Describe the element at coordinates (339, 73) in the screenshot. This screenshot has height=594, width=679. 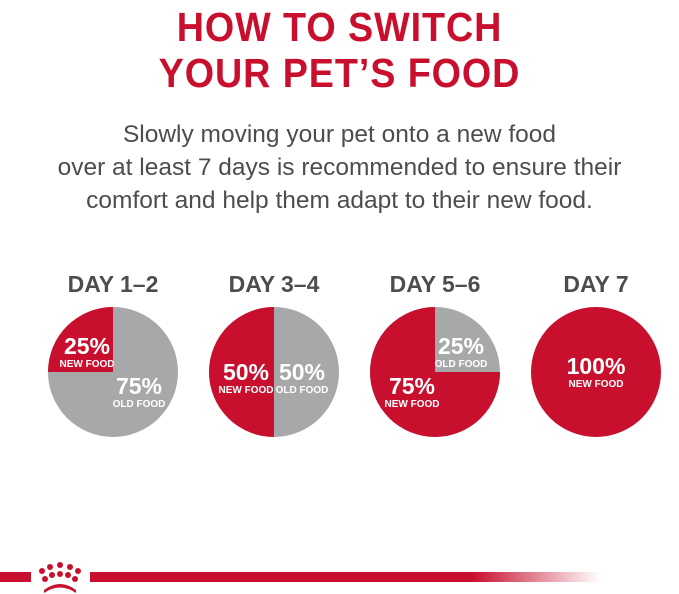
I see `title-line-2: YOUR PET’S FOOD` at that location.